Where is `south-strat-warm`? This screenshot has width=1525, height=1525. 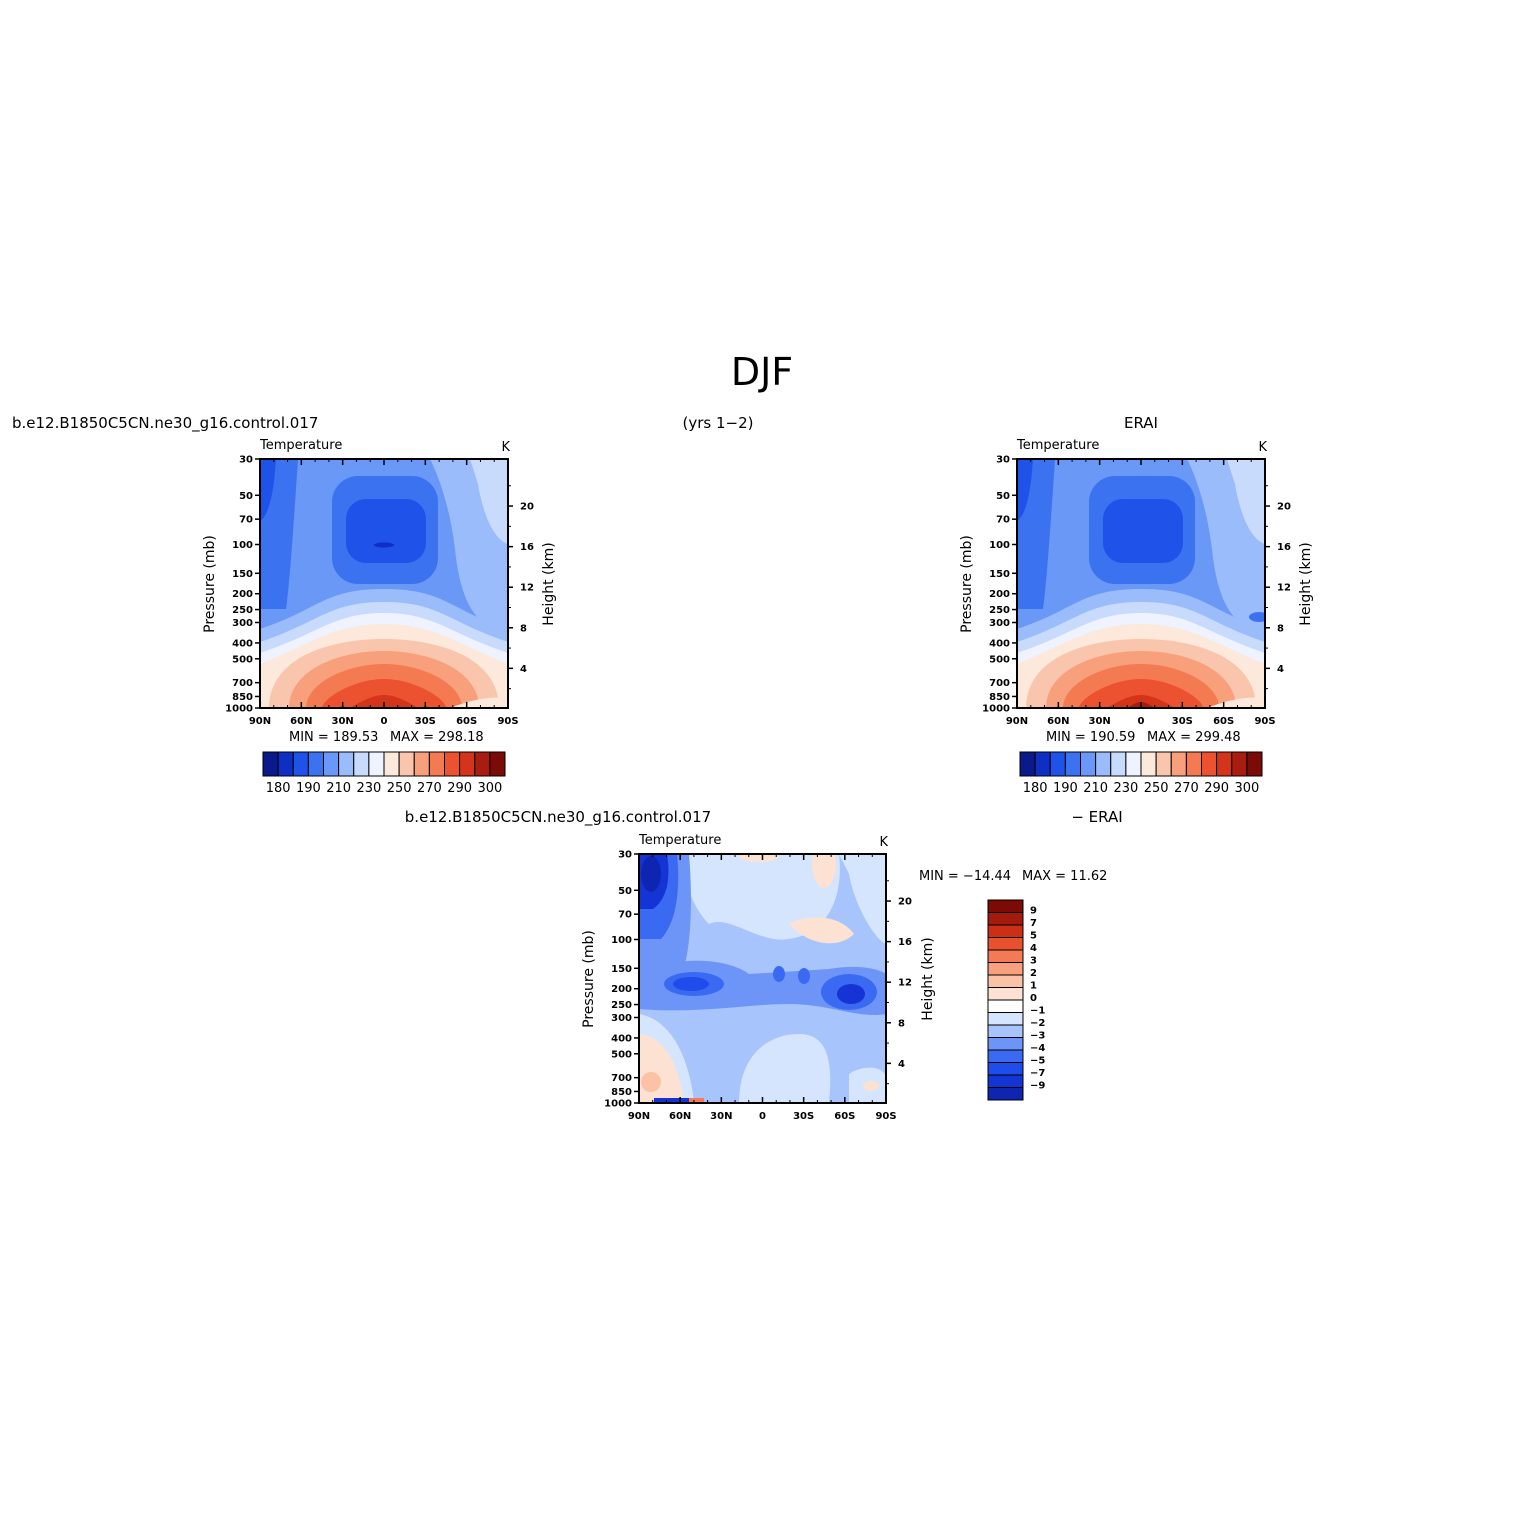 south-strat-warm is located at coordinates (489, 501).